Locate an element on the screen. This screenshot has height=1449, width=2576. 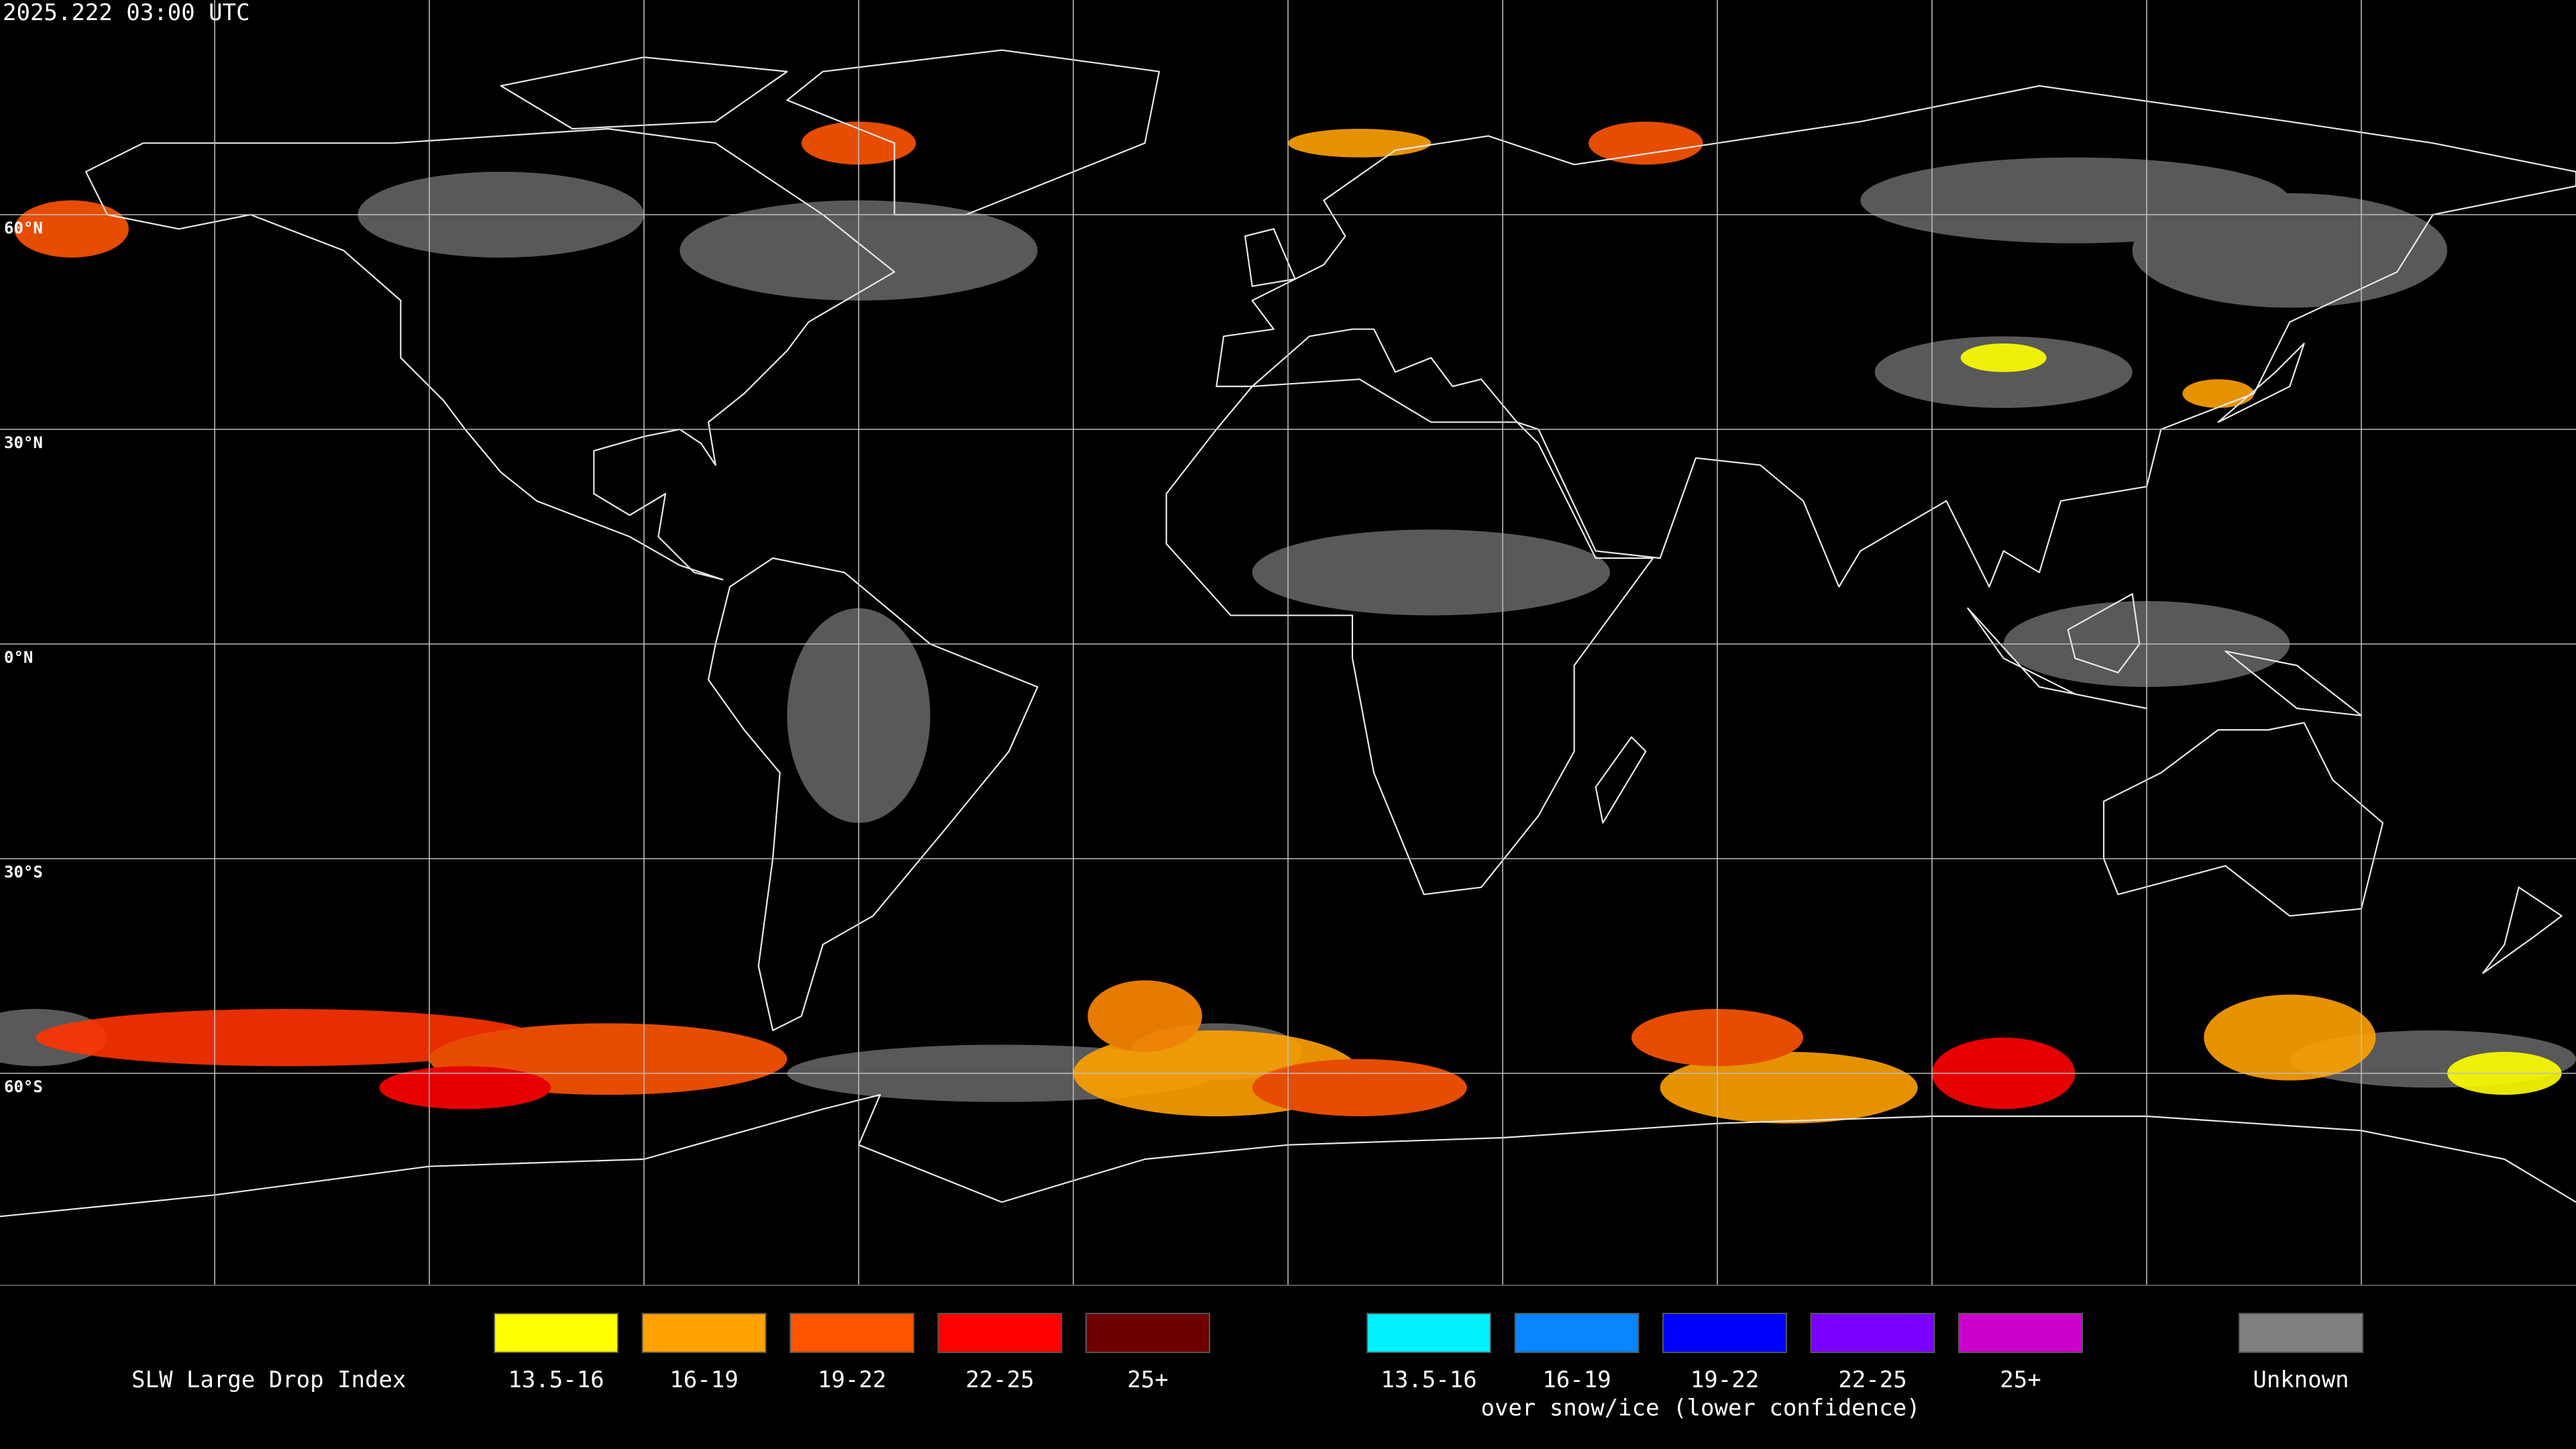
timestamp: 2025.222 03:00 UTC is located at coordinates (126, 13).